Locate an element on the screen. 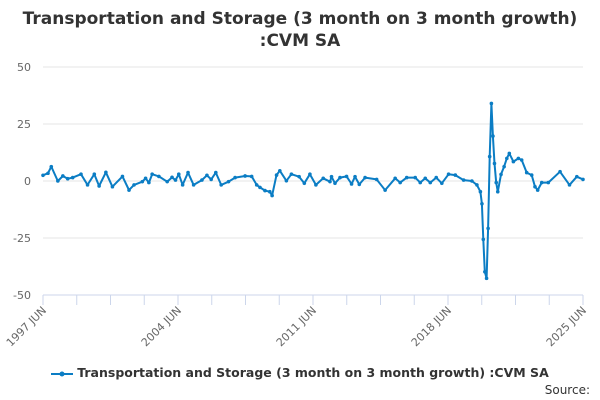 The height and width of the screenshot is (400, 600). x-tick-label: 2004 JUN is located at coordinates (161, 326).